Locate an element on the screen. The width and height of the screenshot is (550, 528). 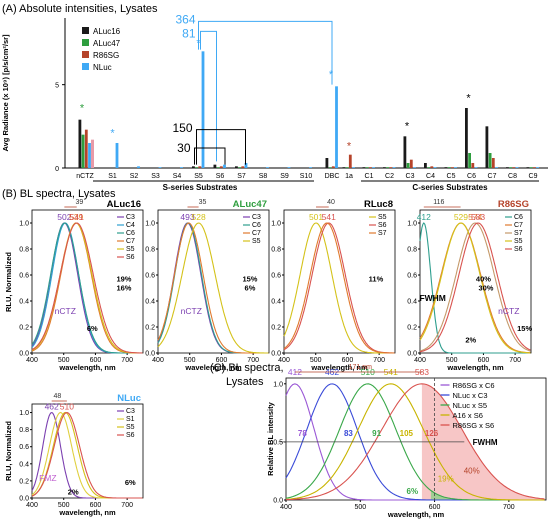
legend-label: A16 x S6 is located at coordinates (468, 415).